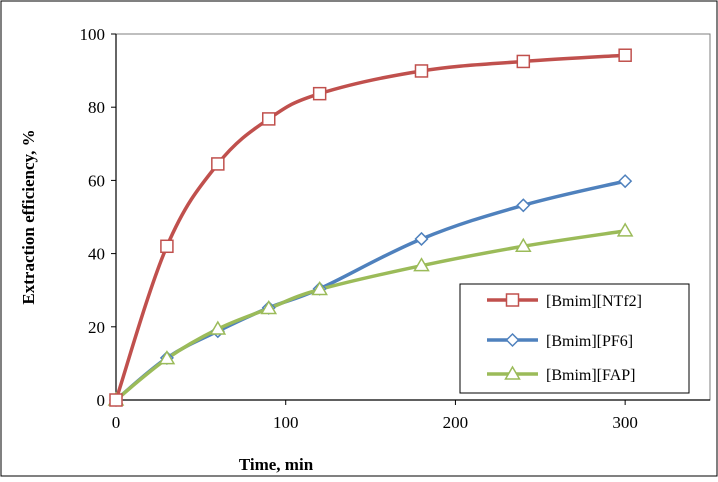 This screenshot has height=482, width=718. What do you see at coordinates (590, 375) in the screenshot?
I see `legend-label: [Bmim][FAP]` at bounding box center [590, 375].